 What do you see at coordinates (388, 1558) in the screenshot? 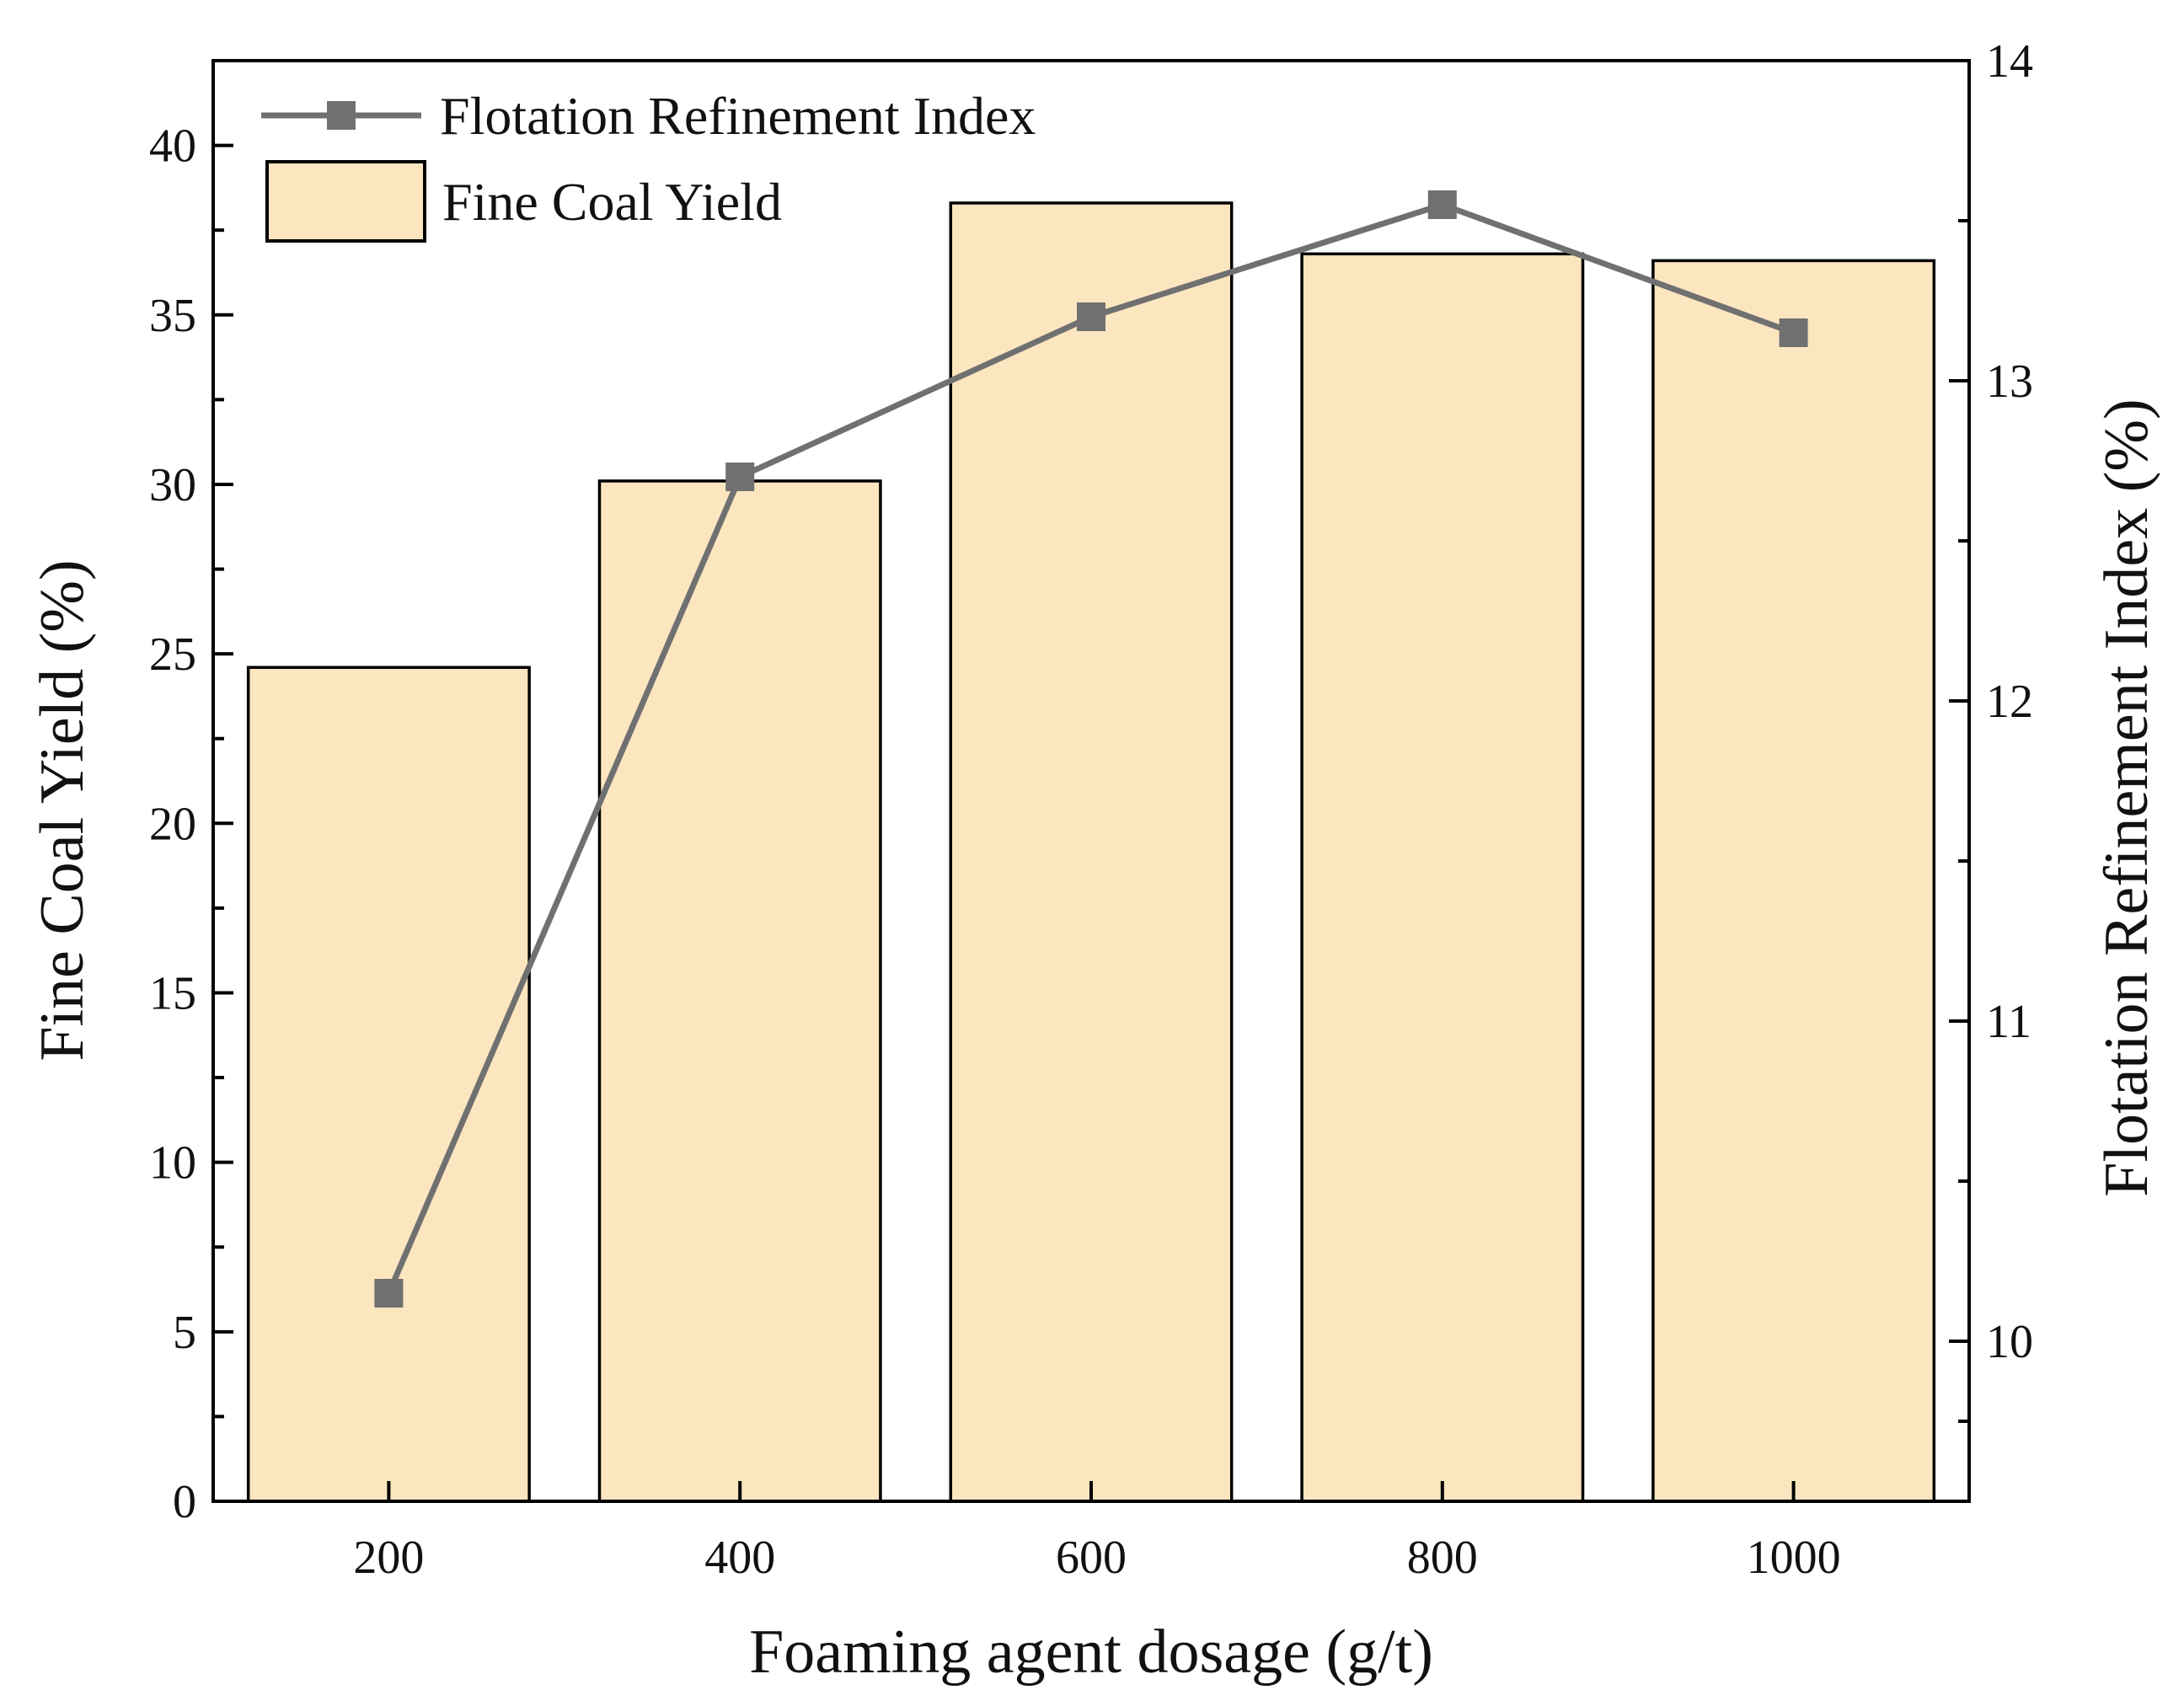
I see `x-tick-label-200: 200` at bounding box center [388, 1558].